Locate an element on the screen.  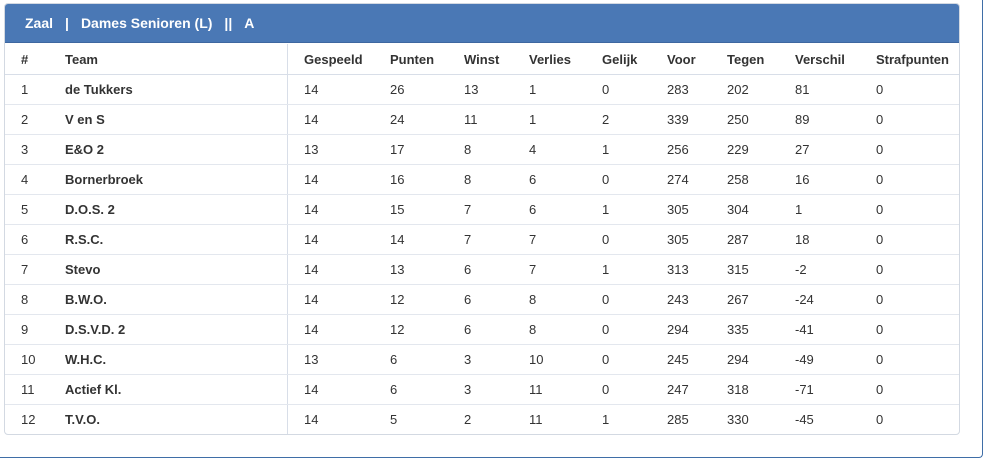
cell-rank: 7 is located at coordinates (35, 269).